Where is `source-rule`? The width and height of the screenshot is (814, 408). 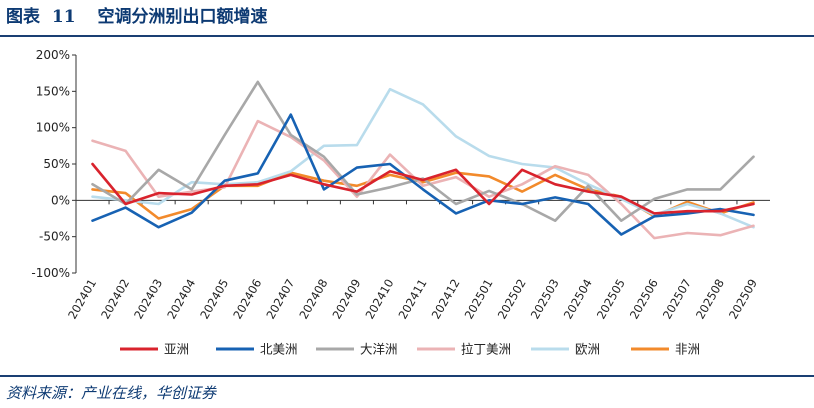
source-rule is located at coordinates (407, 376).